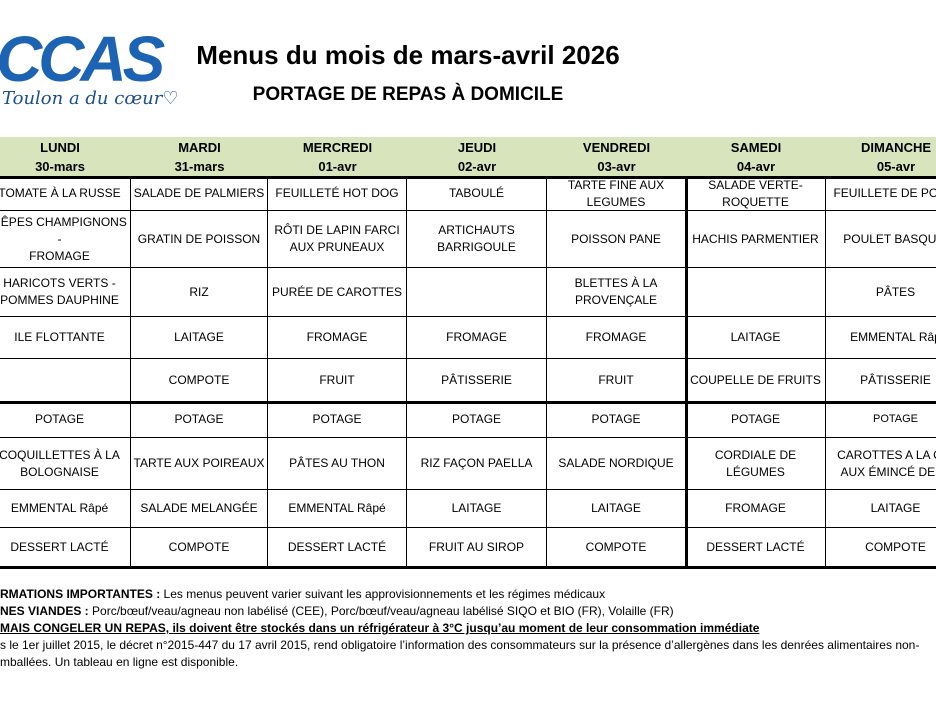 The width and height of the screenshot is (936, 702). Describe the element at coordinates (199, 292) in the screenshot. I see `menu-cell: RIZ` at that location.